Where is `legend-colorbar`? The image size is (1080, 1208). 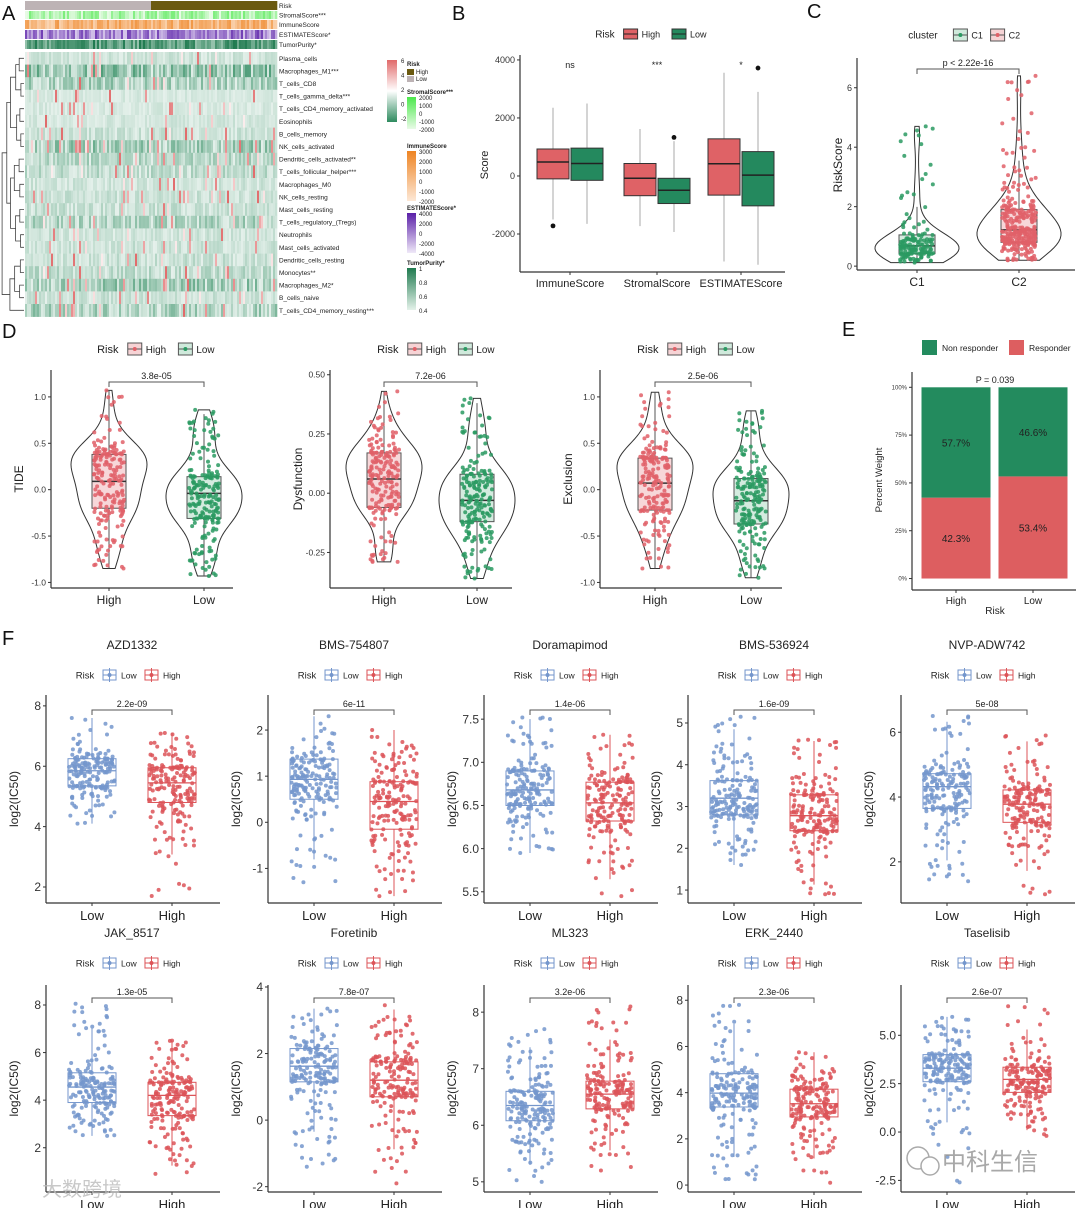 legend-colorbar is located at coordinates (411, 113).